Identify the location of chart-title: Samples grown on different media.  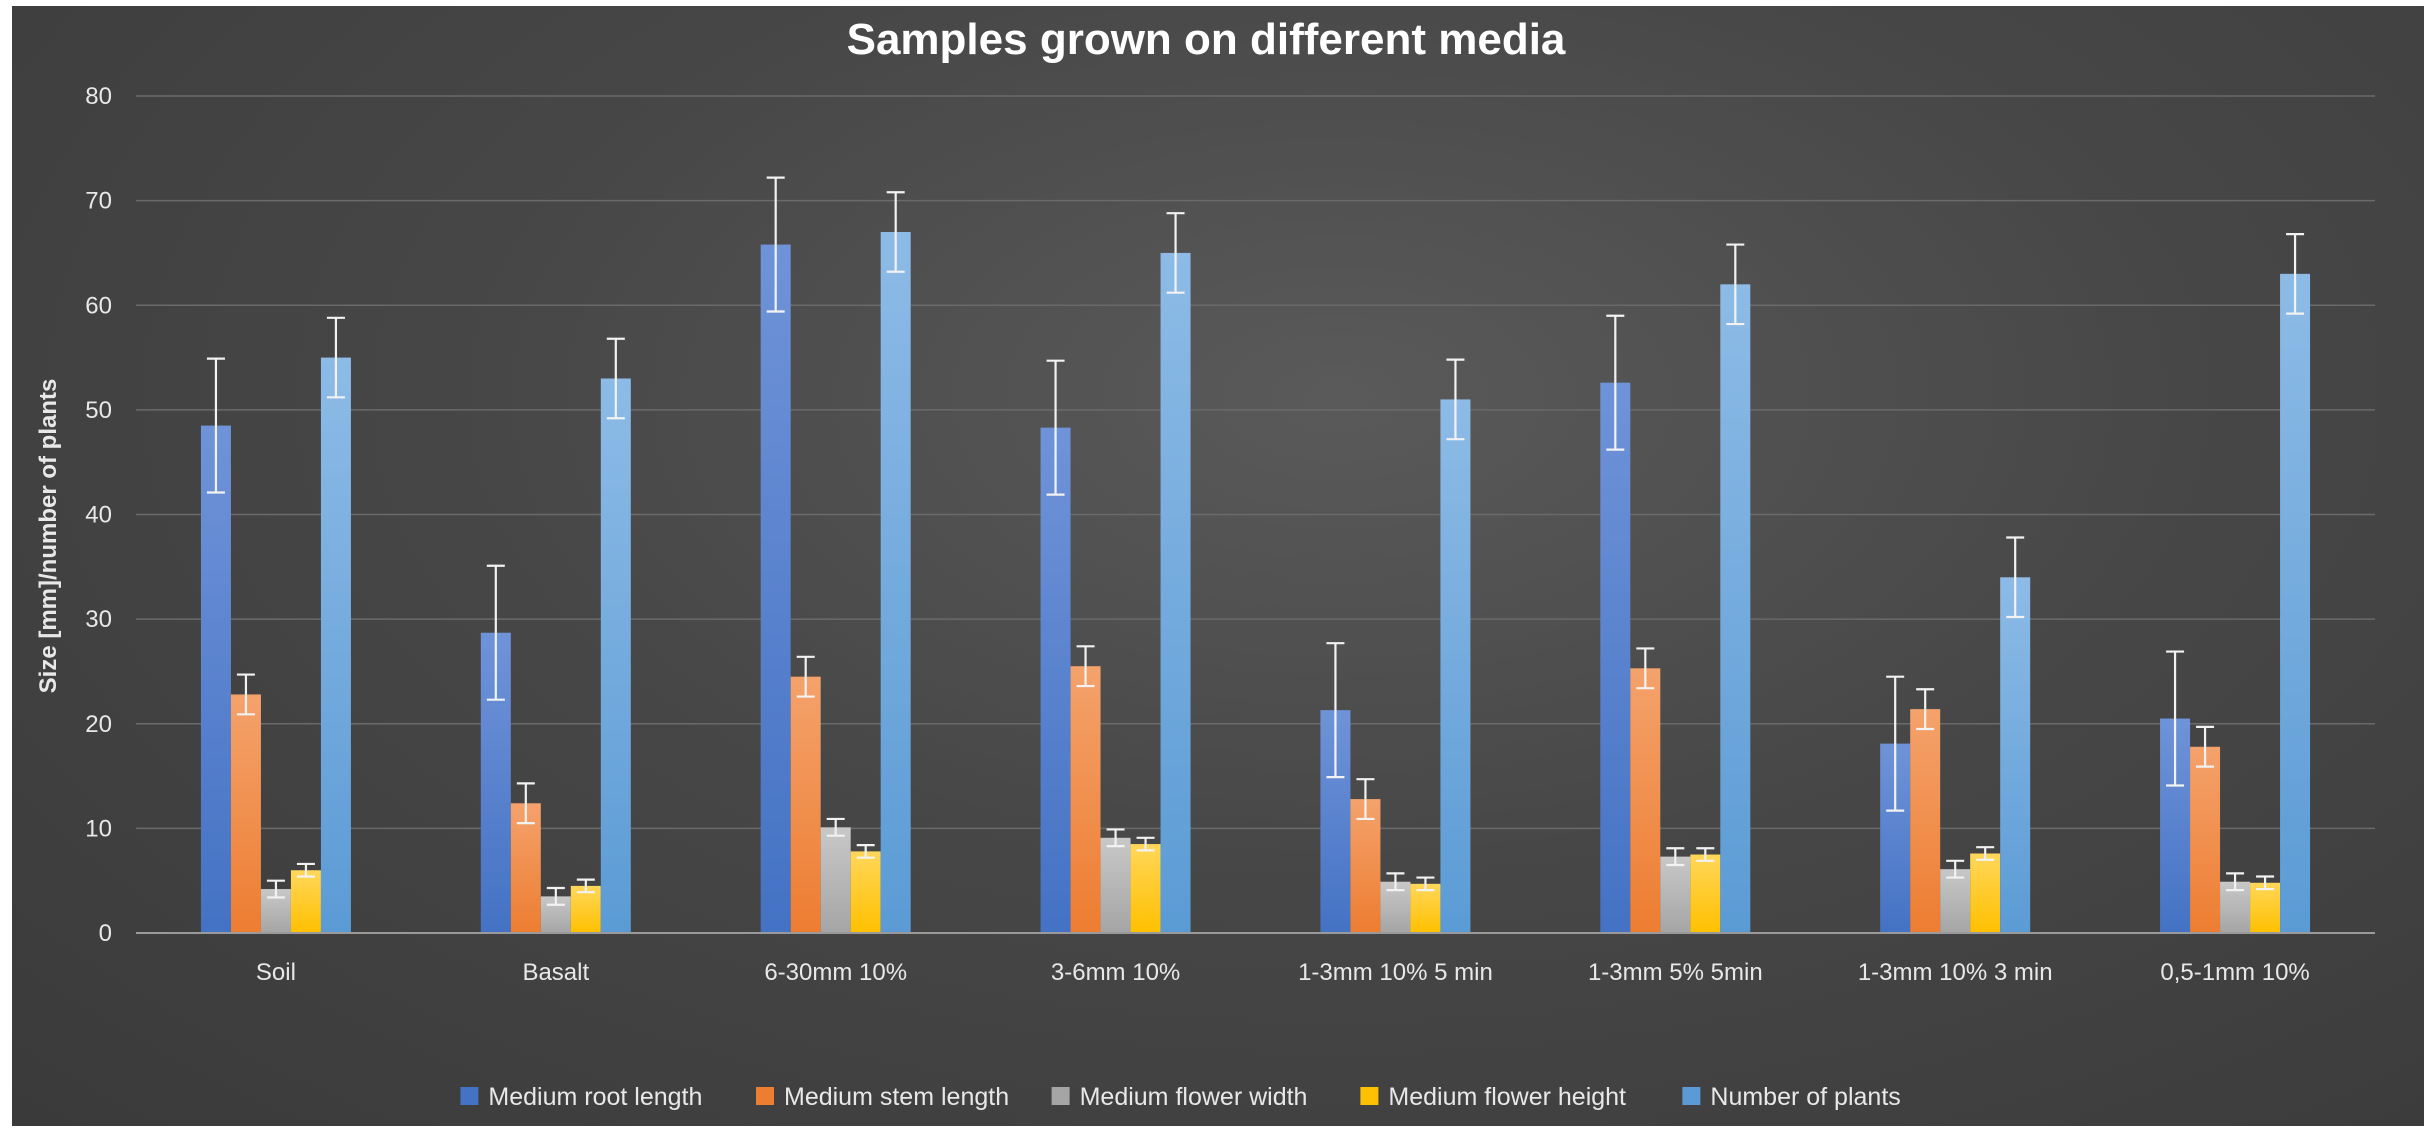
(1206, 39).